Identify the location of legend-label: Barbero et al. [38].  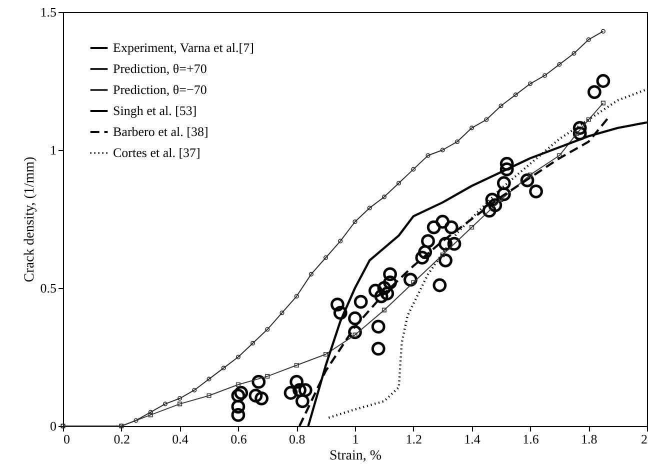
(160, 131).